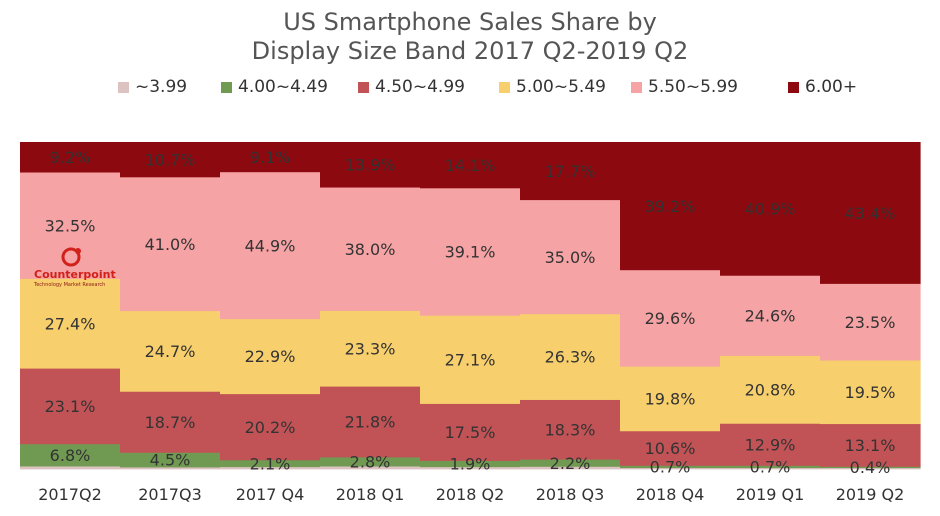 Image resolution: width=940 pixels, height=516 pixels. Describe the element at coordinates (470, 51) in the screenshot. I see `chart-title-line-2: Display Size Band 2017 Q2-2019 Q2` at that location.